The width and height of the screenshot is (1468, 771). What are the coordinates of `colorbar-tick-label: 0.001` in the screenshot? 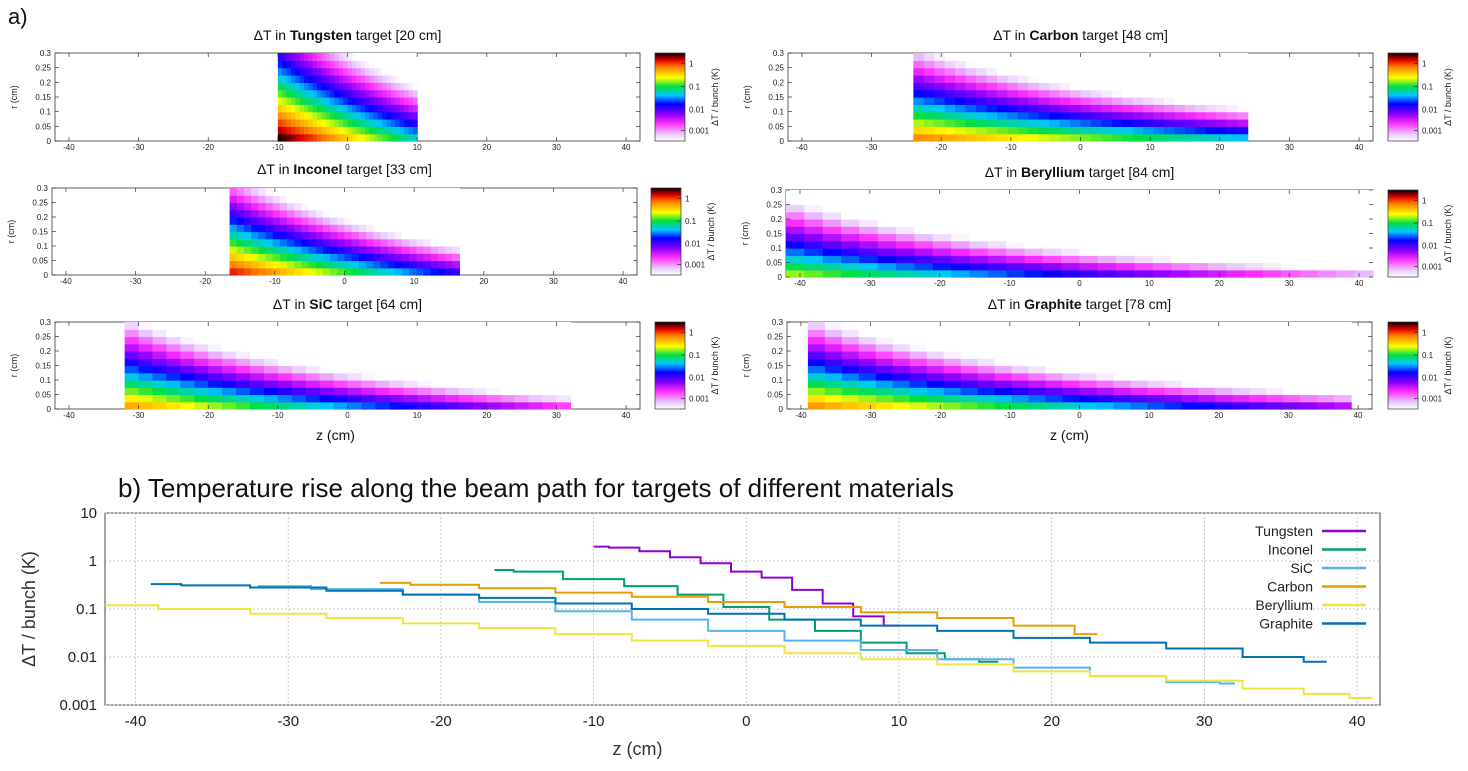 It's located at (695, 265).